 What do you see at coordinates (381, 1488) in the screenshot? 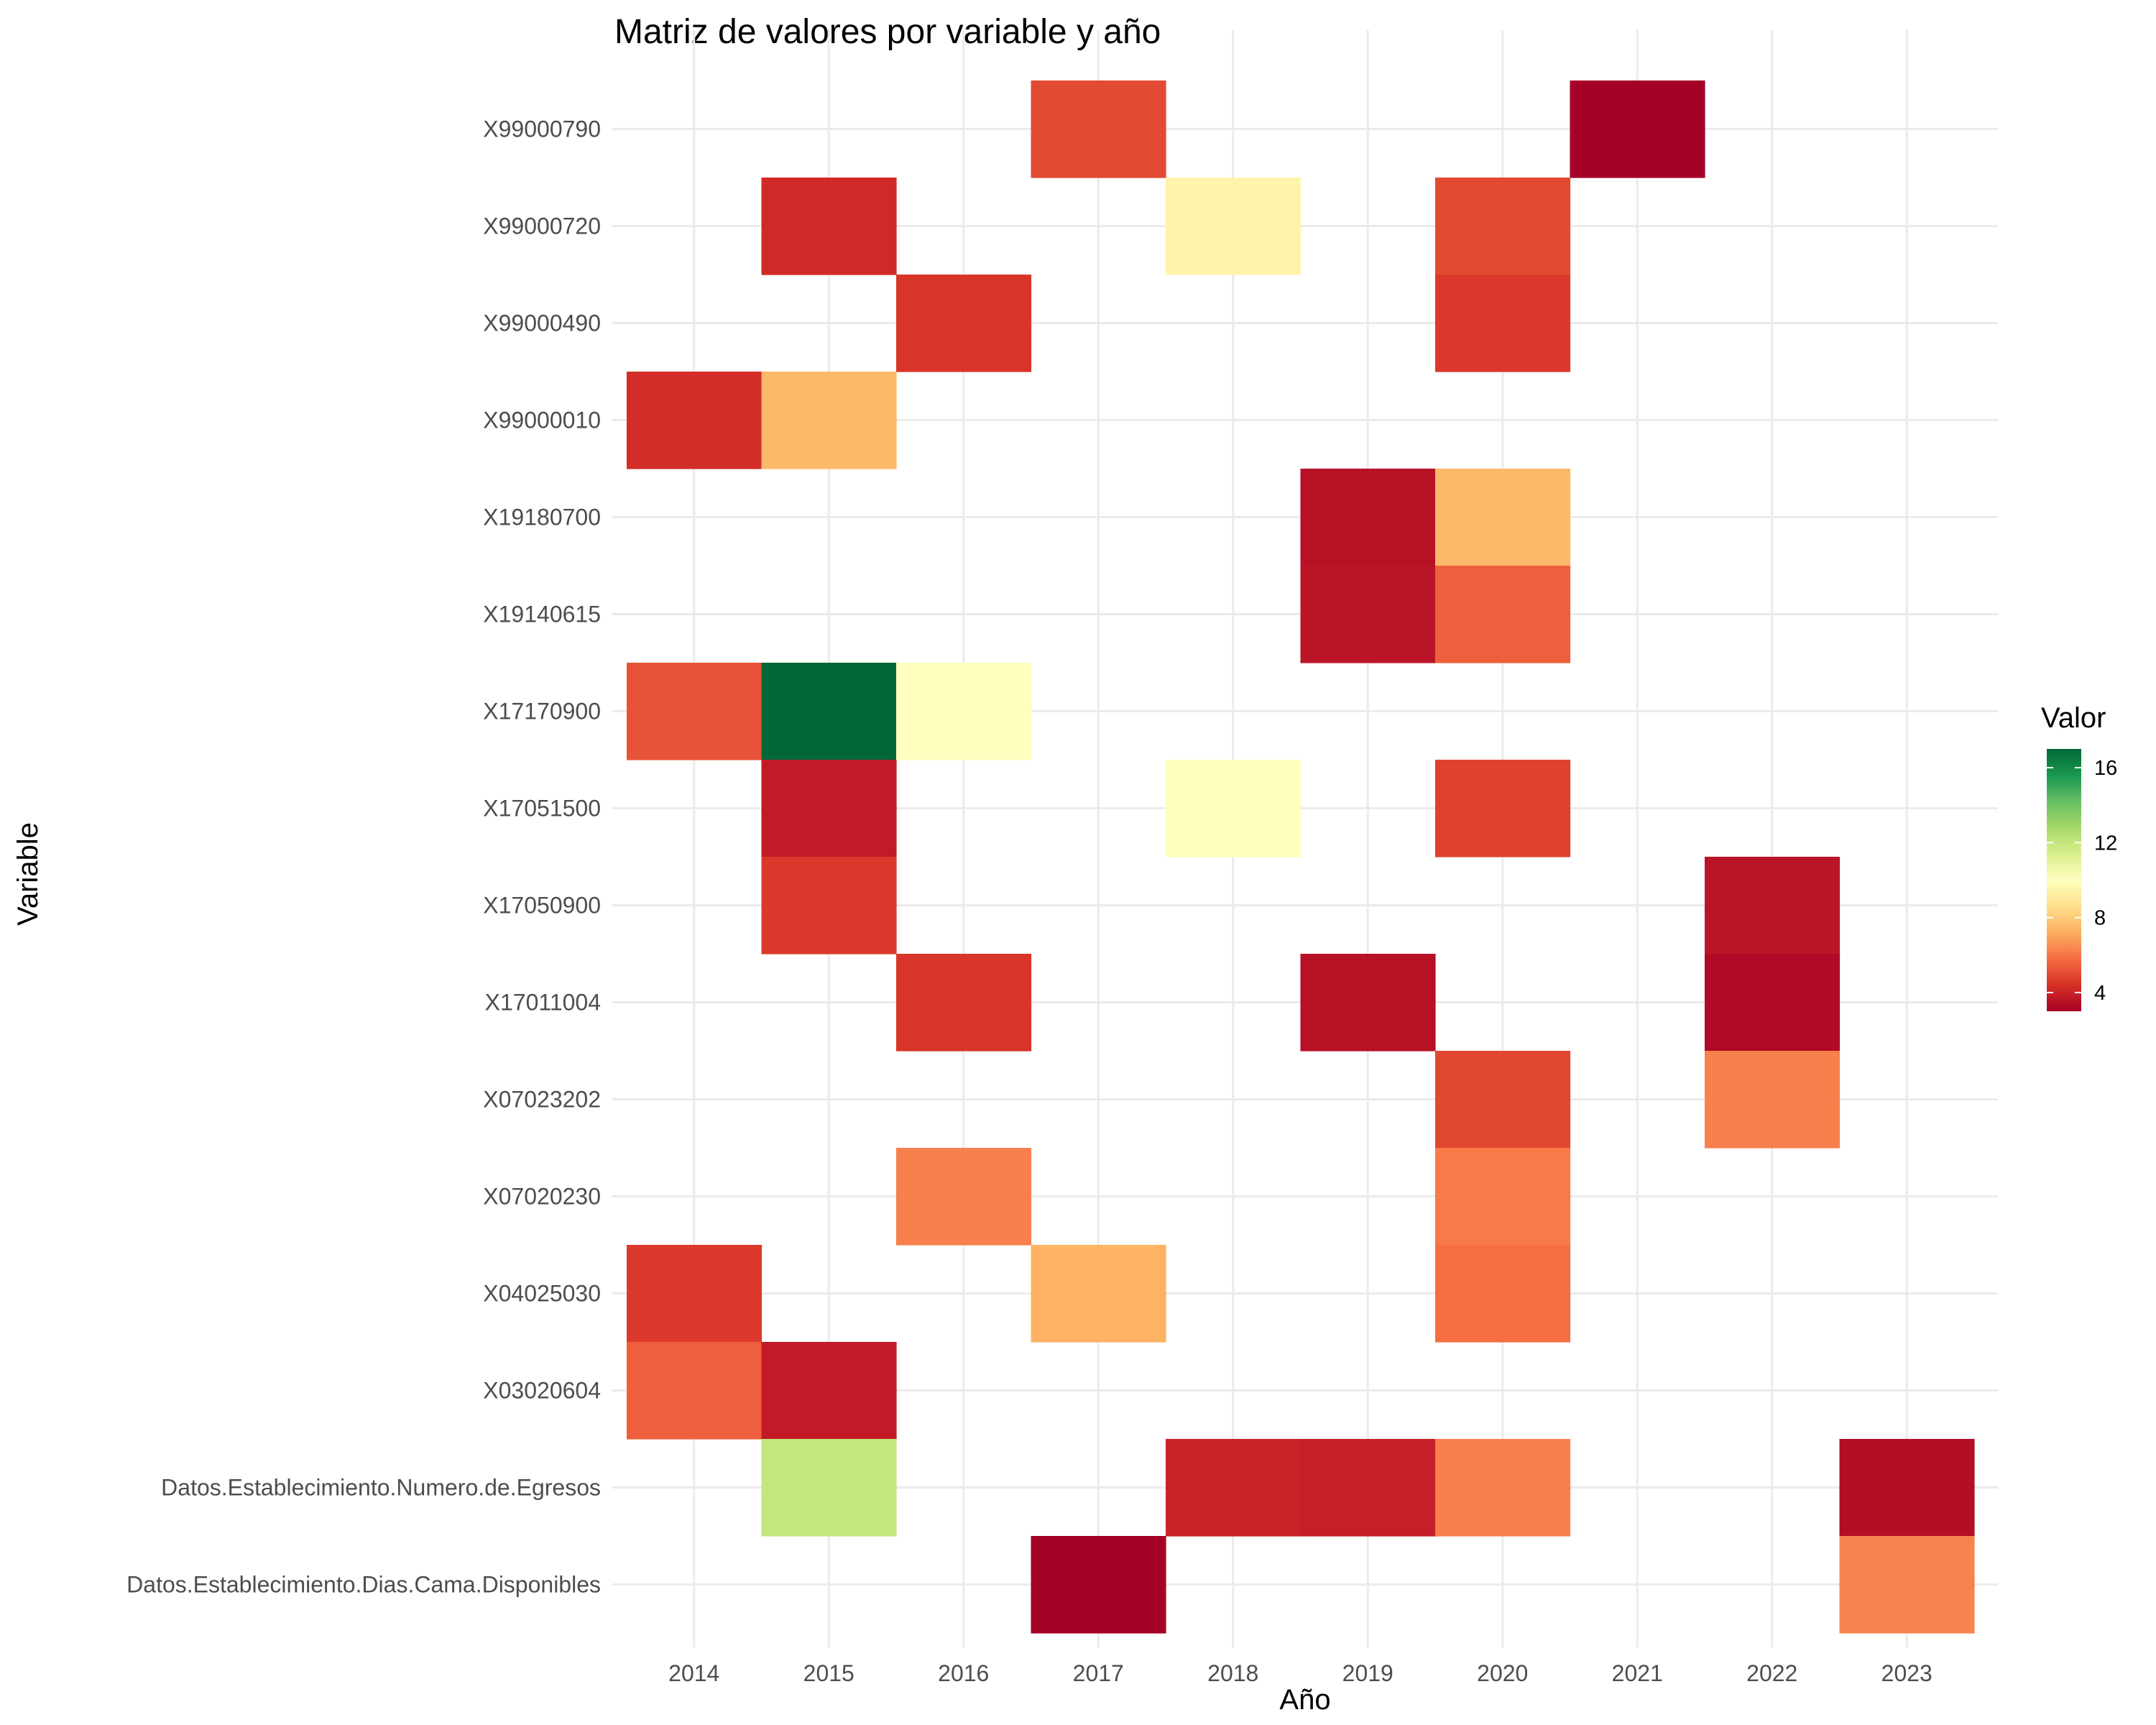
I see `y-tick-label: Datos.Establecimiento.Numero.de.Egresos` at bounding box center [381, 1488].